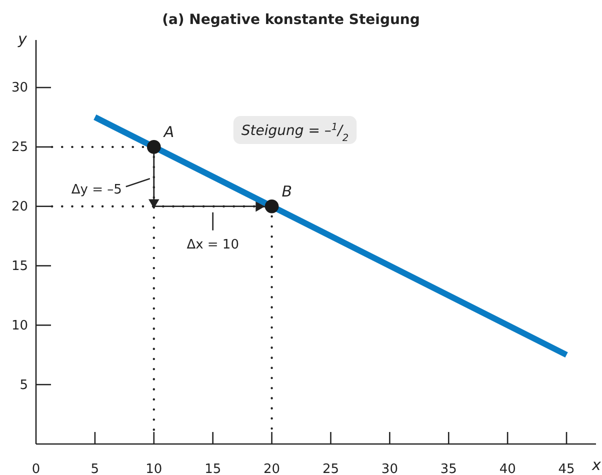  Describe the element at coordinates (19, 148) in the screenshot. I see `y-tick-label: 25` at that location.